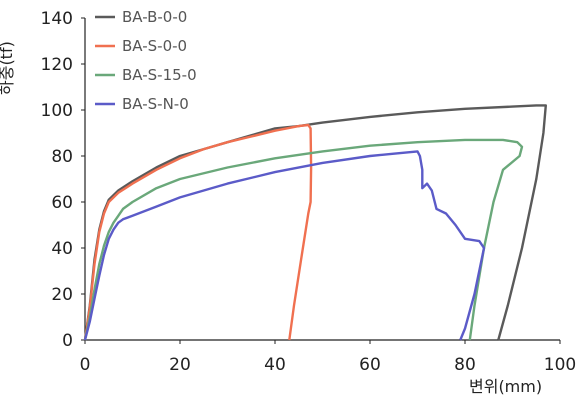 This screenshot has height=403, width=586. What do you see at coordinates (146, 60) in the screenshot?
I see `legend: BA-B-0-0 BA-S-0-0 BA-S-15-0 BA-S-N-0` at bounding box center [146, 60].